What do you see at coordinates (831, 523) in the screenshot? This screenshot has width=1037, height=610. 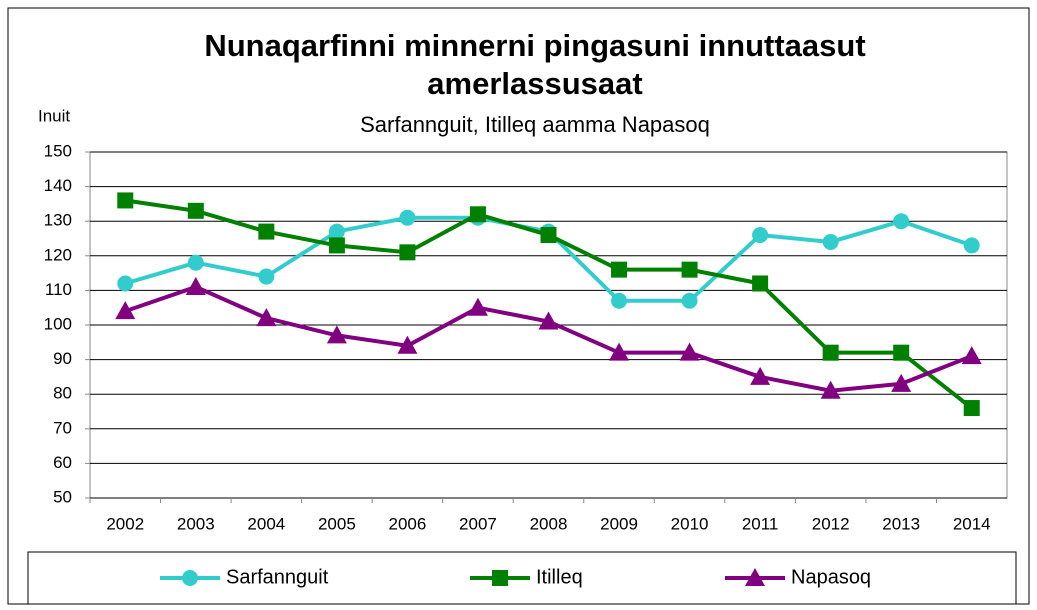 I see `x-tick-label: 2012` at bounding box center [831, 523].